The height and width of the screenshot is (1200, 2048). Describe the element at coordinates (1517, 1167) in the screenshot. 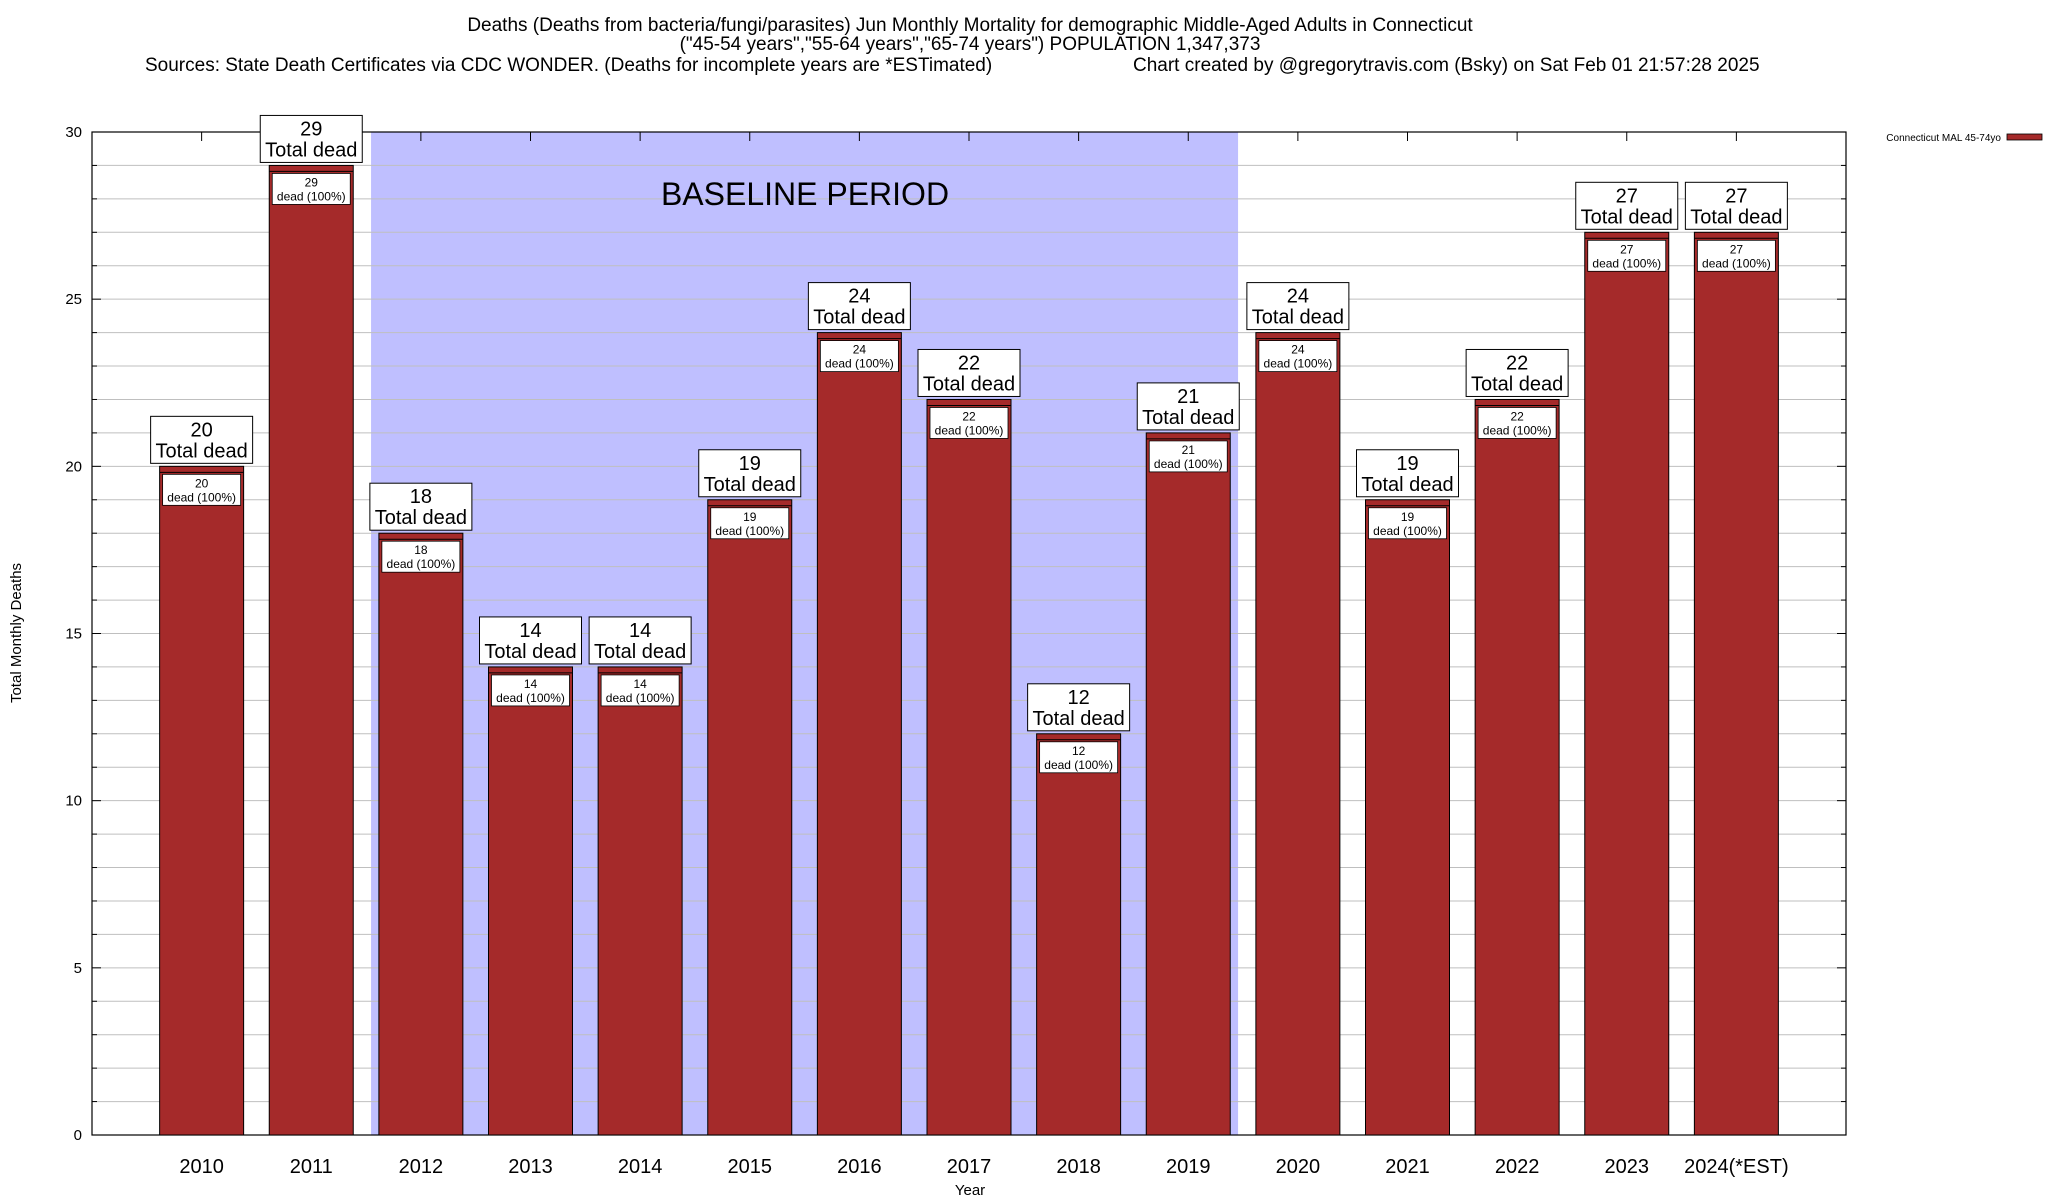

I see `x-tick-label: 2022` at that location.